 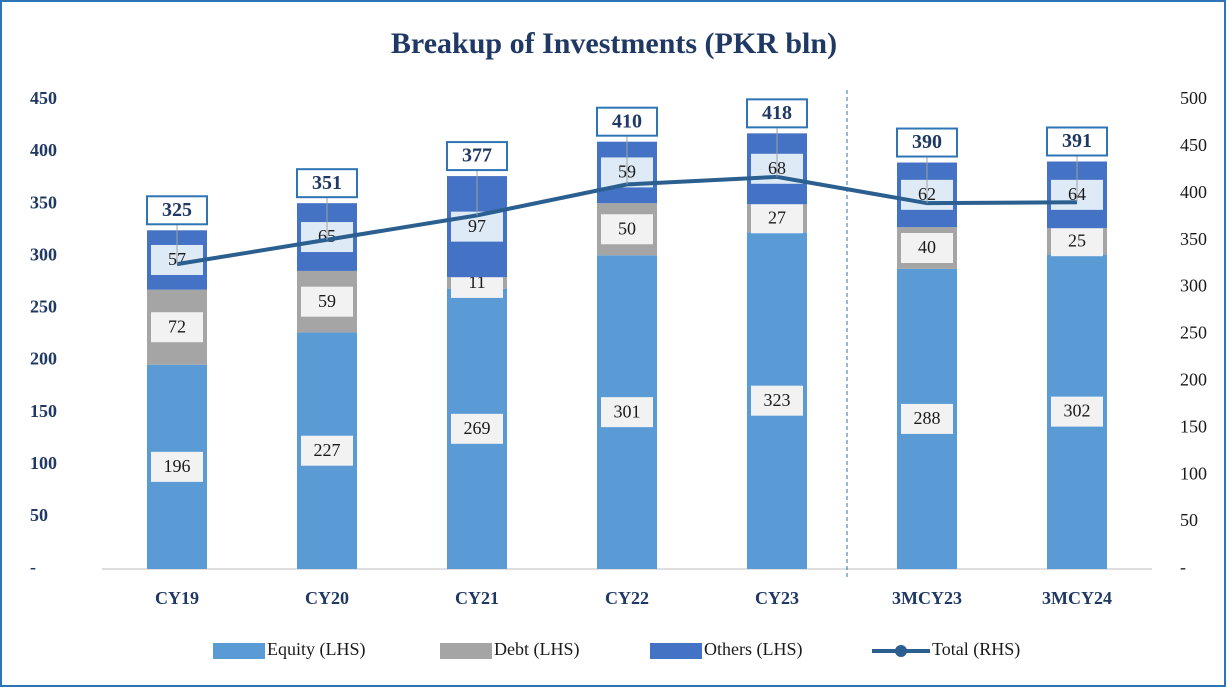 What do you see at coordinates (477, 598) in the screenshot?
I see `x-tick-label: CY21` at bounding box center [477, 598].